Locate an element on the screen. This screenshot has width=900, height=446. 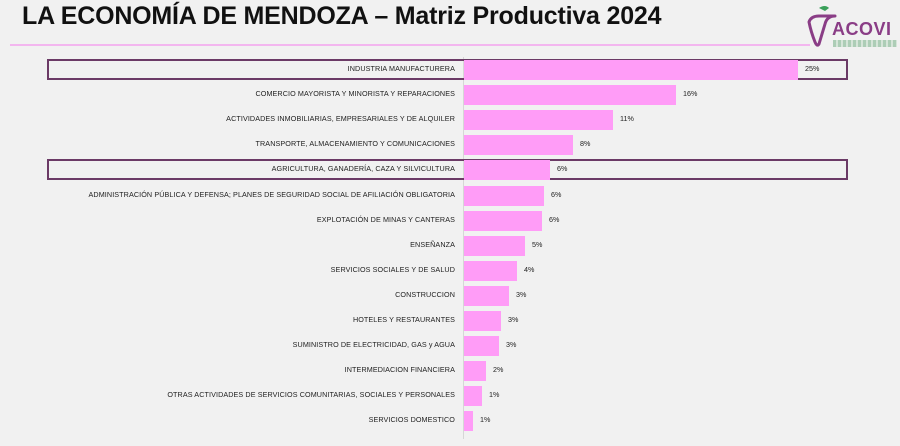
chart-row: INTERMEDIACION FINANCIERA 2% is located at coordinates (450, 371).